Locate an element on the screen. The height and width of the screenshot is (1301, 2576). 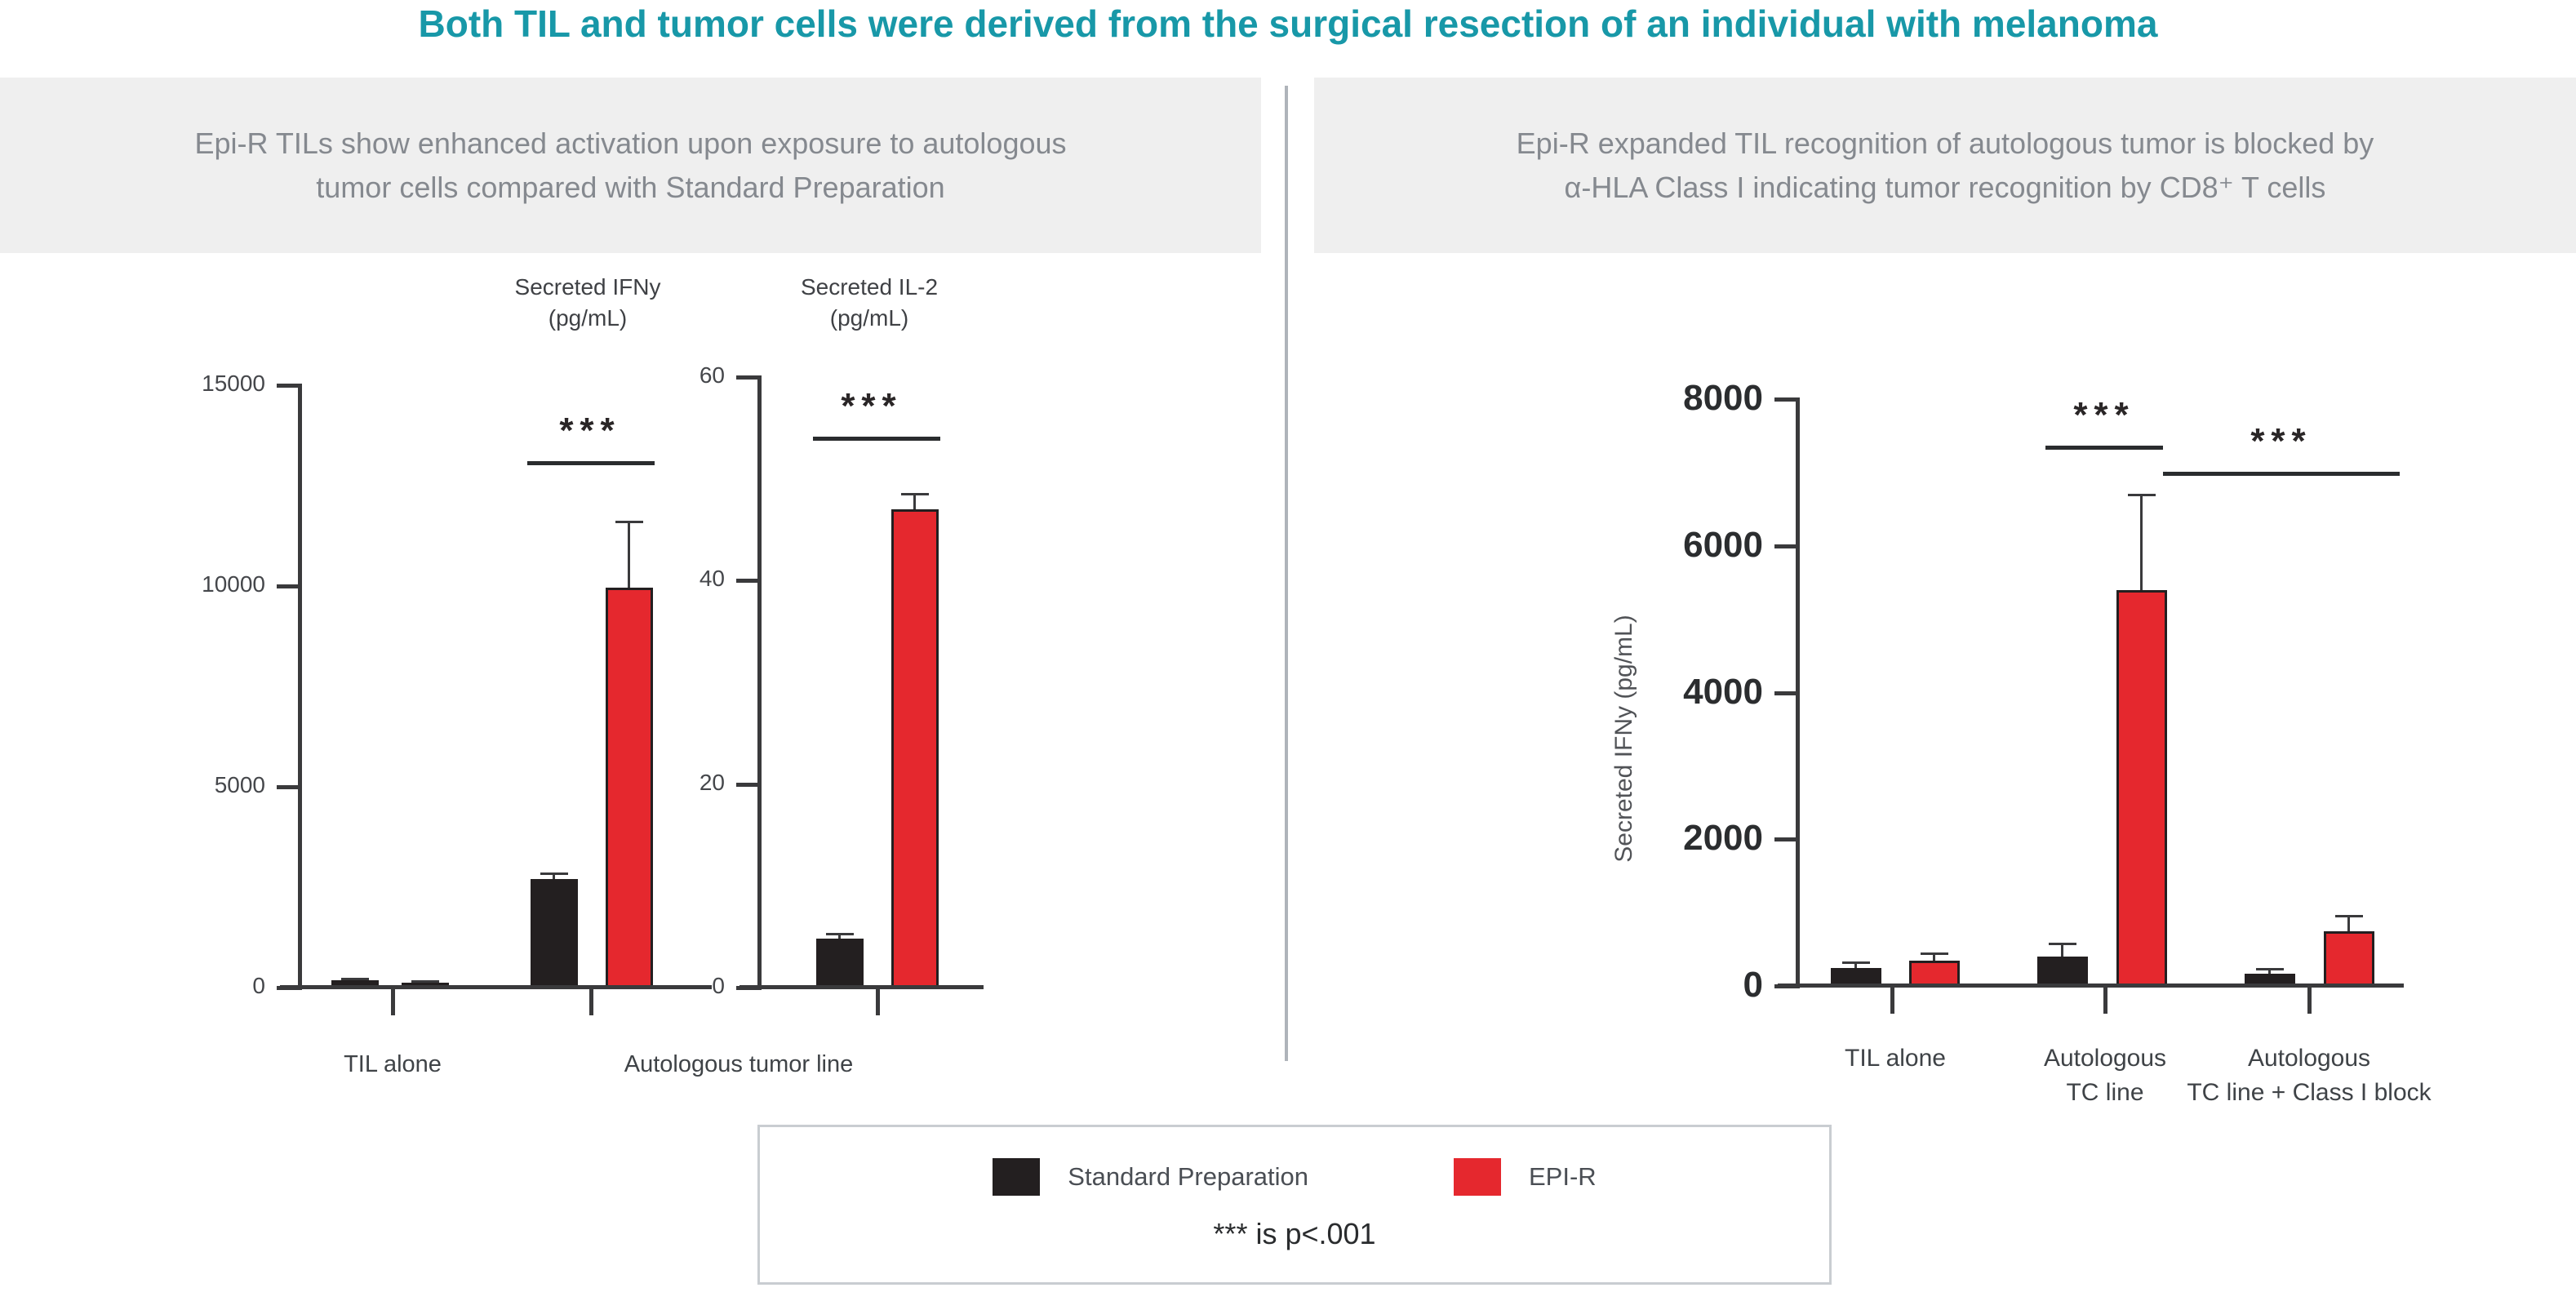
il2_left-title-line2: (pg/mL) is located at coordinates (869, 318).